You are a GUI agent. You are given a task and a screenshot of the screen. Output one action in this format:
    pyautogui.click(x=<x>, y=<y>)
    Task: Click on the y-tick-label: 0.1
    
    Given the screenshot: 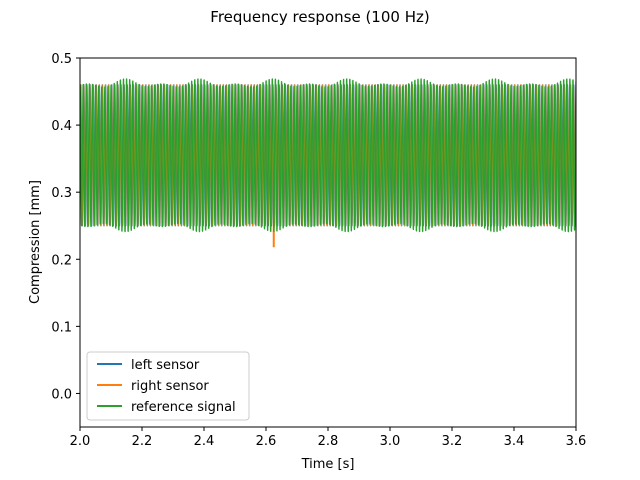 What is the action you would take?
    pyautogui.click(x=61, y=327)
    